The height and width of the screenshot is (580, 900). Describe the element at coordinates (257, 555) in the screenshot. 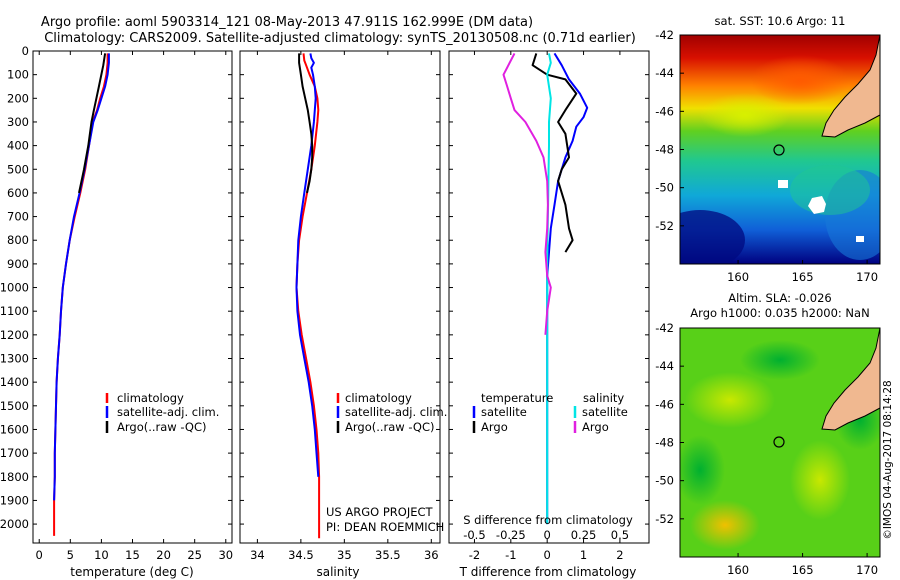

I see `x-tick-label: 34` at that location.